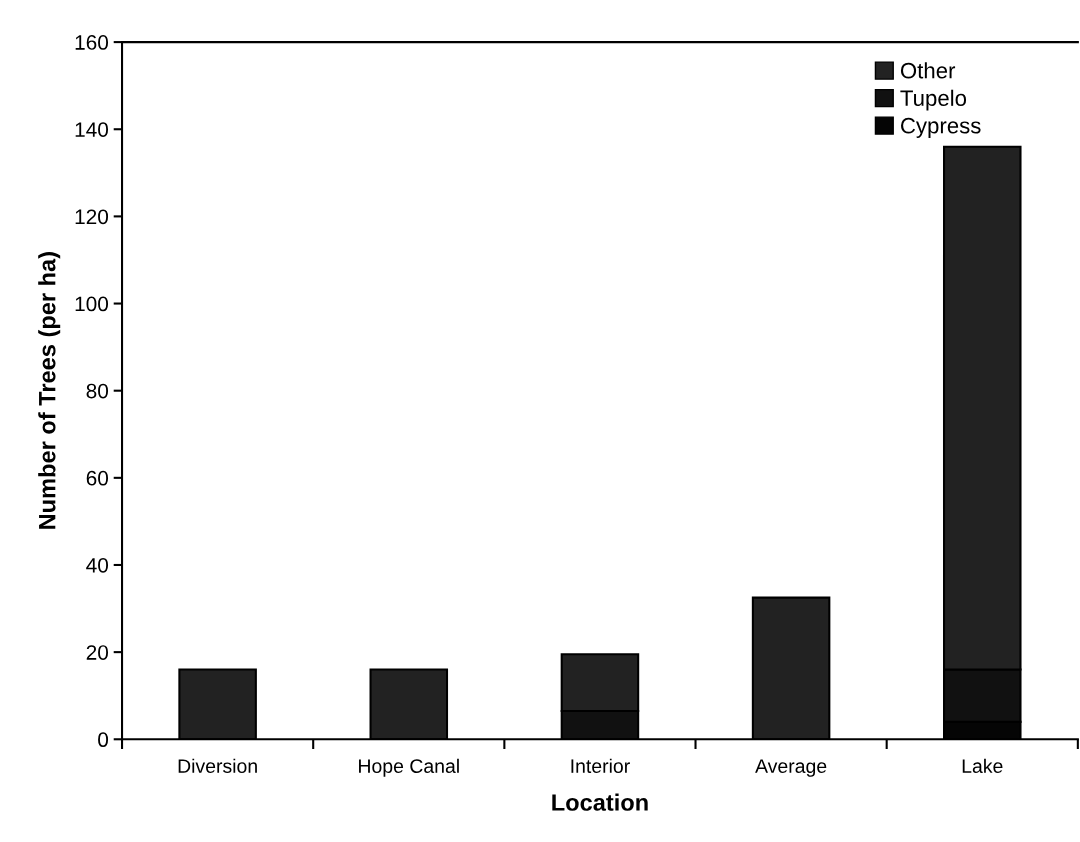 Image resolution: width=1080 pixels, height=842 pixels. I want to click on y-tick-label: 120, so click(92, 217).